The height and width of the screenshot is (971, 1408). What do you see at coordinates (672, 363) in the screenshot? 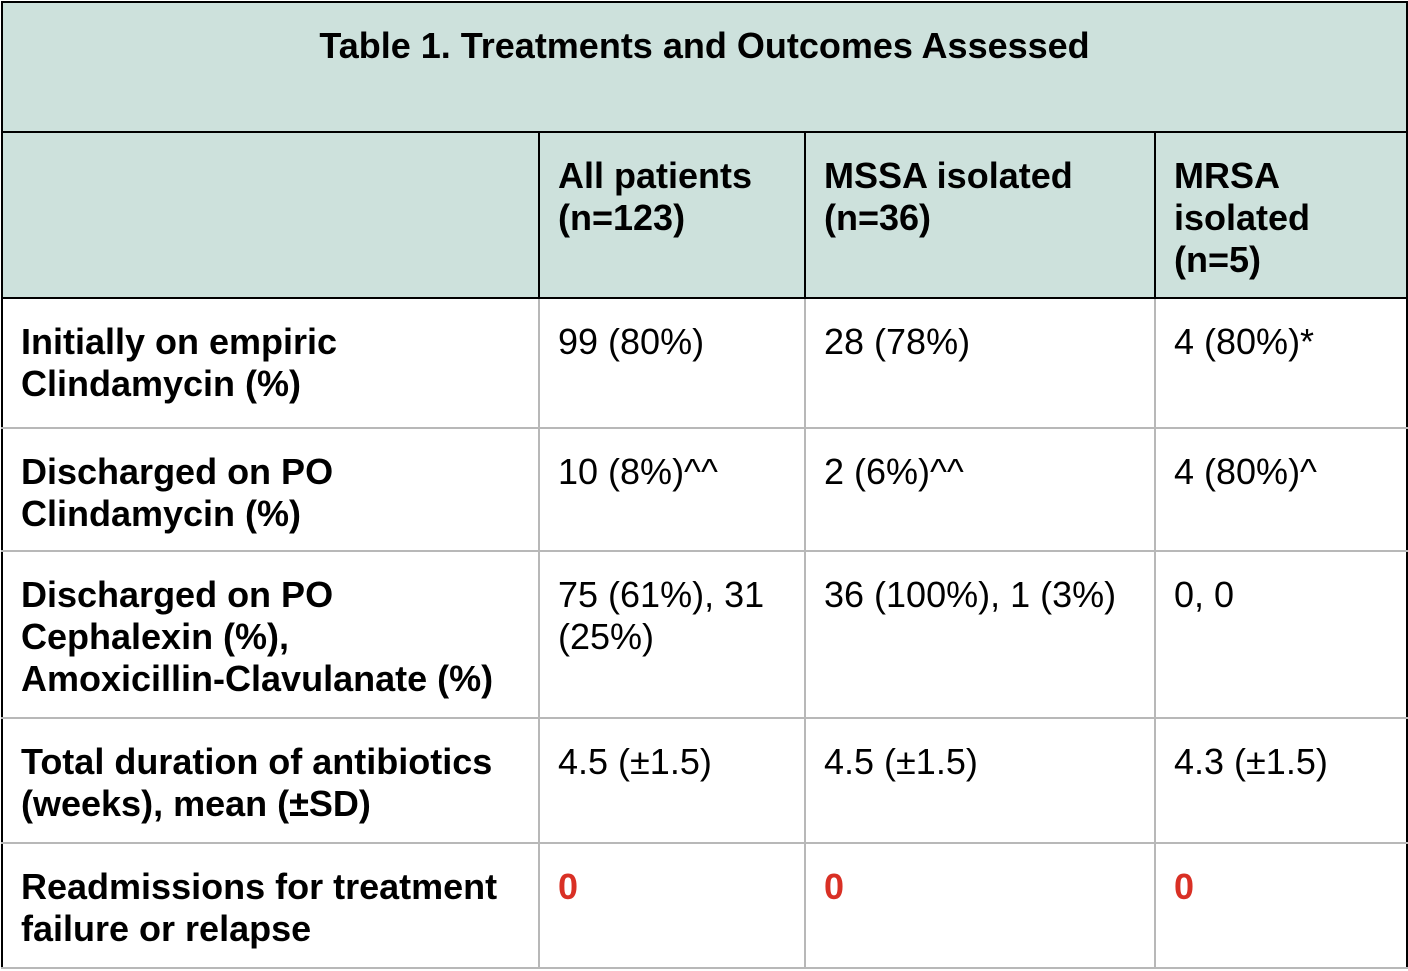
I see `cell-all-patients: 99 (80%)` at bounding box center [672, 363].